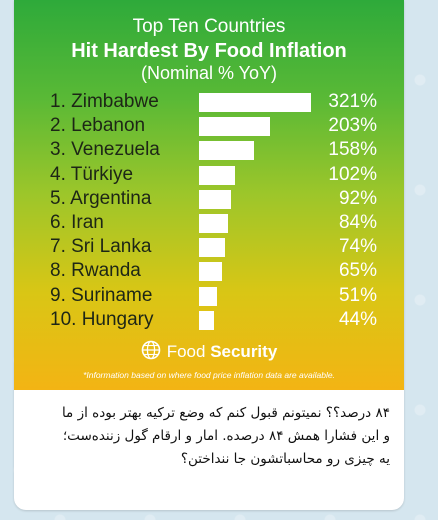  Describe the element at coordinates (209, 73) in the screenshot. I see `title-line-3: (Nominal % YoY)` at that location.